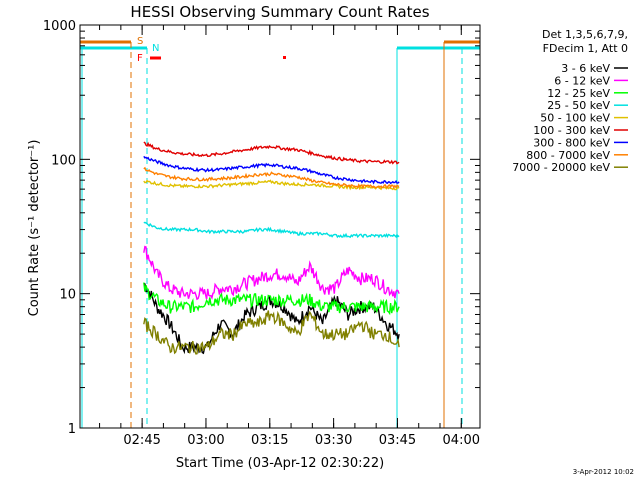  I want to click on series-800-7000-kev, so click(271, 178).